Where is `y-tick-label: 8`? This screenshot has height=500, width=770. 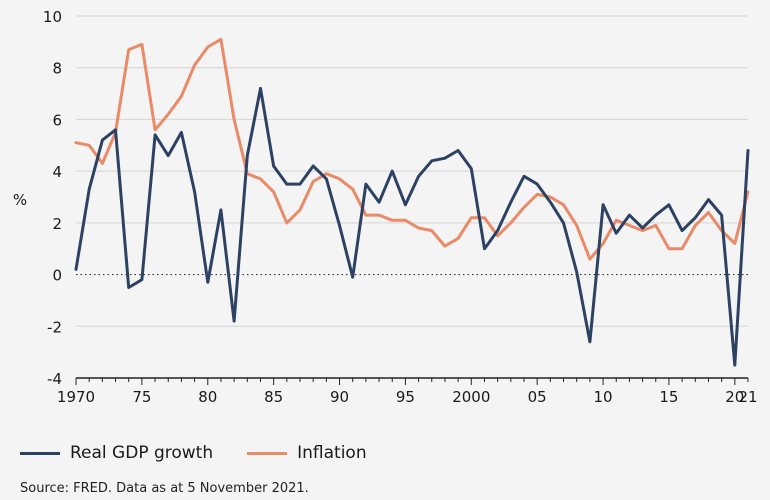
y-tick-label: 8 is located at coordinates (57, 69).